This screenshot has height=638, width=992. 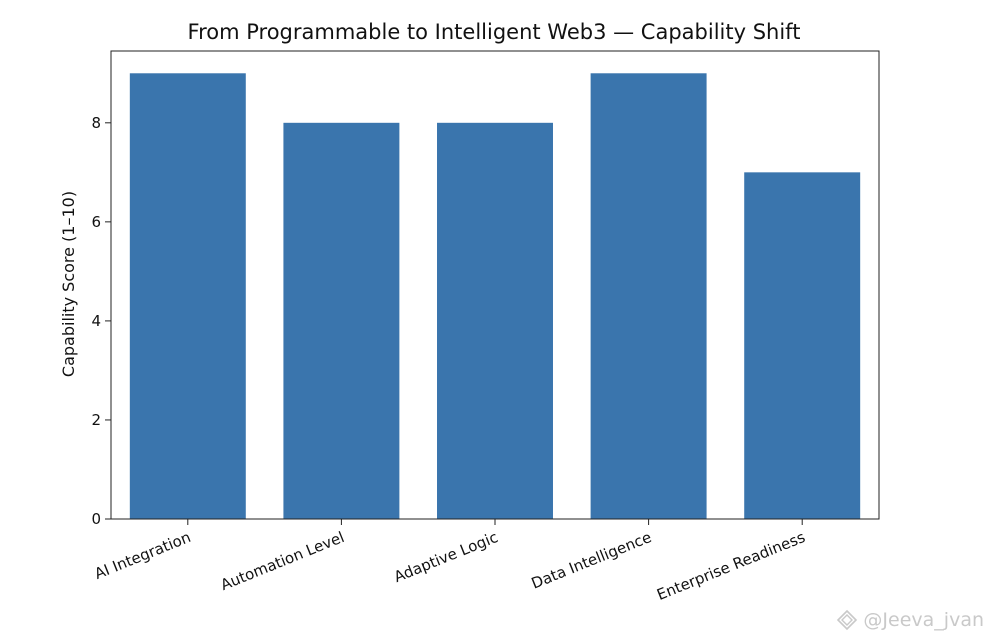 I want to click on x-tick-label: Data Intelligence, so click(x=591, y=560).